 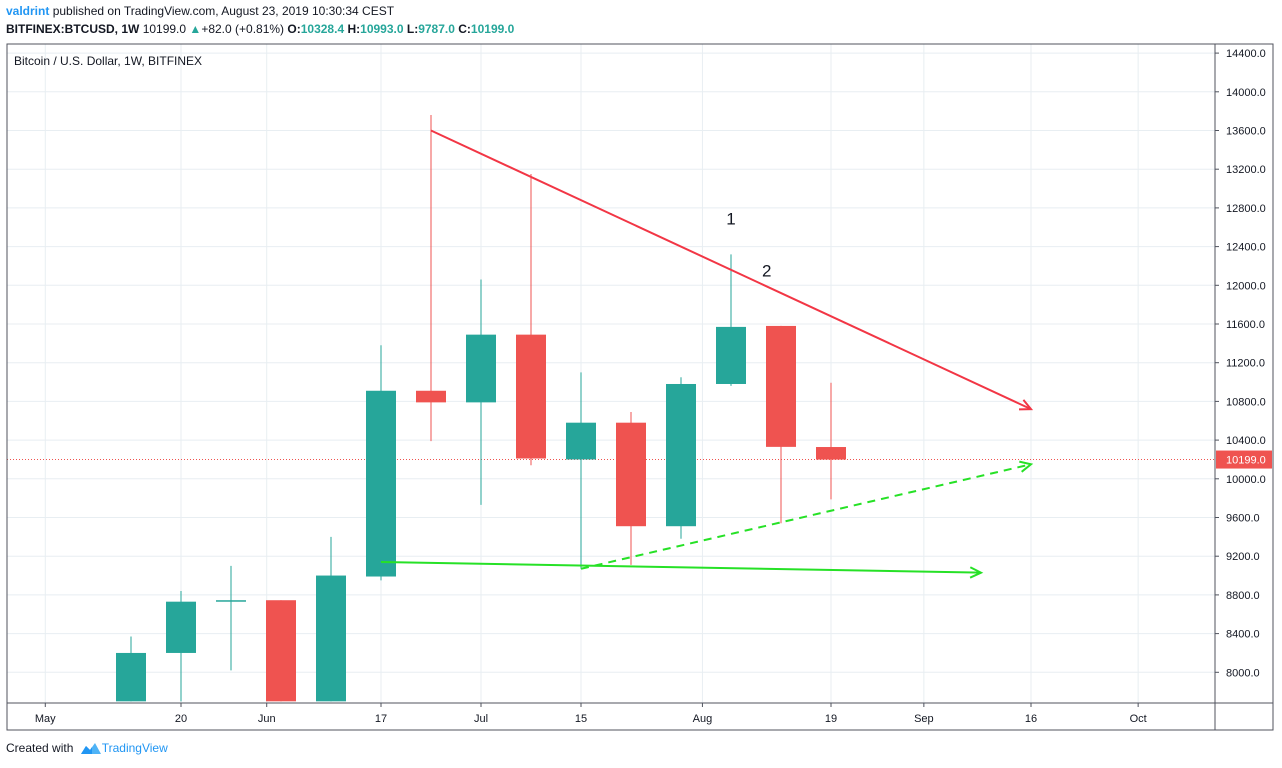 I want to click on price-tick-label: 13200.0, so click(x=1246, y=170).